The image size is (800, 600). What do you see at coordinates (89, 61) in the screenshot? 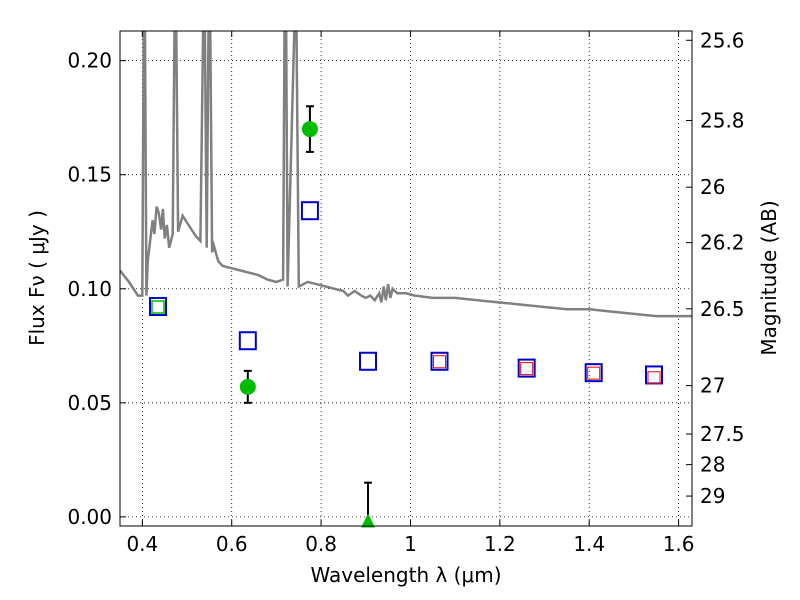
I see `y-tick-label: 0.20` at bounding box center [89, 61].